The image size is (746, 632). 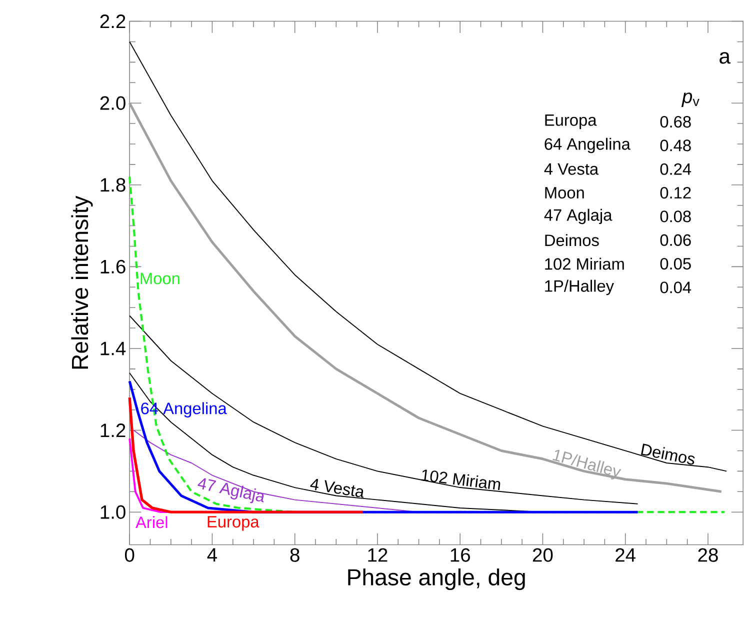 What do you see at coordinates (113, 21) in the screenshot?
I see `y-tick-label: 2.2` at bounding box center [113, 21].